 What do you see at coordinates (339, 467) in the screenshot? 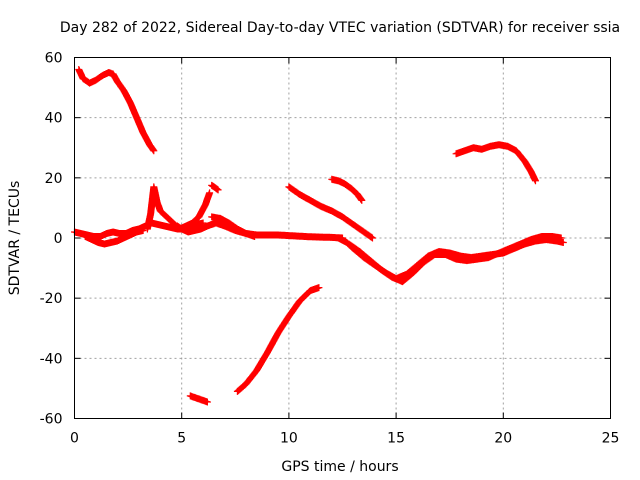
I see `x-axis-label: GPS time / hours` at bounding box center [339, 467].